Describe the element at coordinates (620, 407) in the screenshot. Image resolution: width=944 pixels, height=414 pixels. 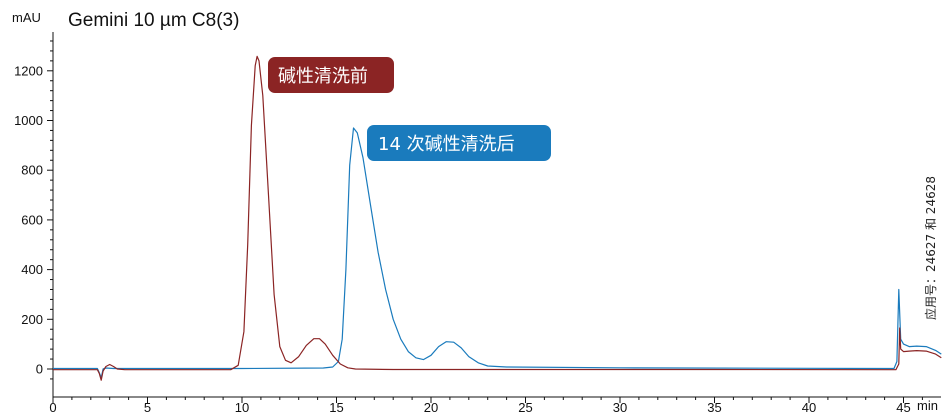
I see `x-tick-label: 30` at that location.